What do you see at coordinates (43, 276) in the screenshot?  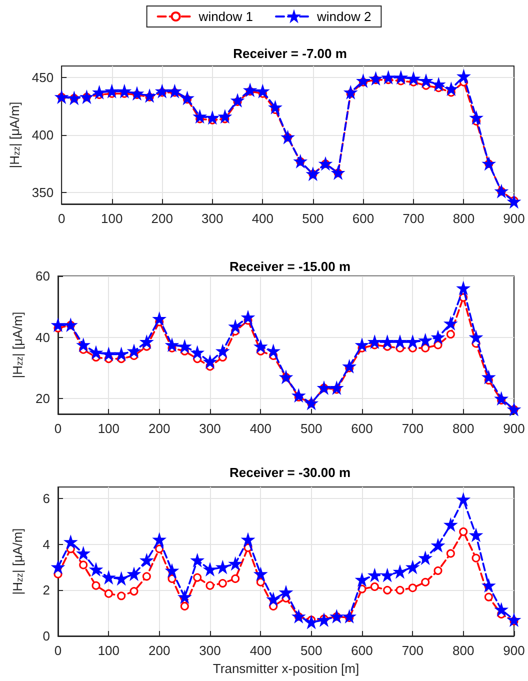 I see `y-tick-label: 60` at bounding box center [43, 276].